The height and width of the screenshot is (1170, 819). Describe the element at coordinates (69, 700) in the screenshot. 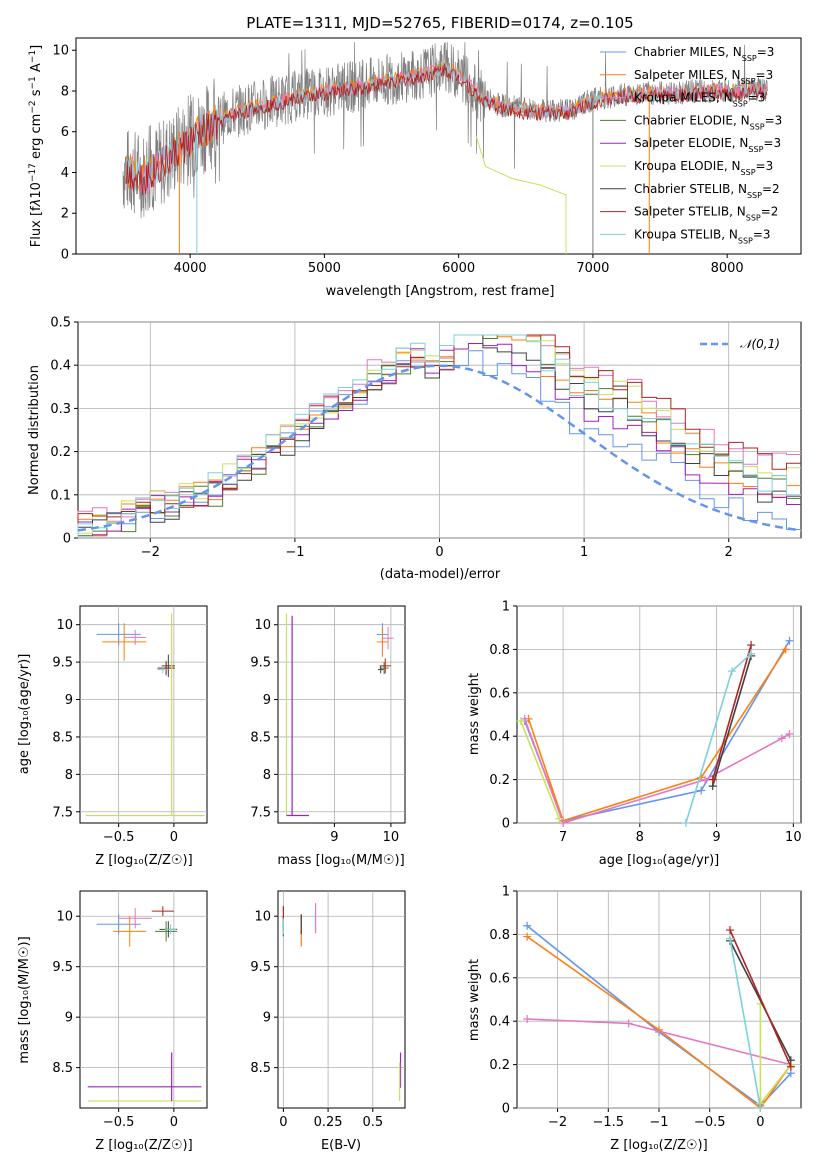

I see `age-z-ytick-label: 9` at that location.